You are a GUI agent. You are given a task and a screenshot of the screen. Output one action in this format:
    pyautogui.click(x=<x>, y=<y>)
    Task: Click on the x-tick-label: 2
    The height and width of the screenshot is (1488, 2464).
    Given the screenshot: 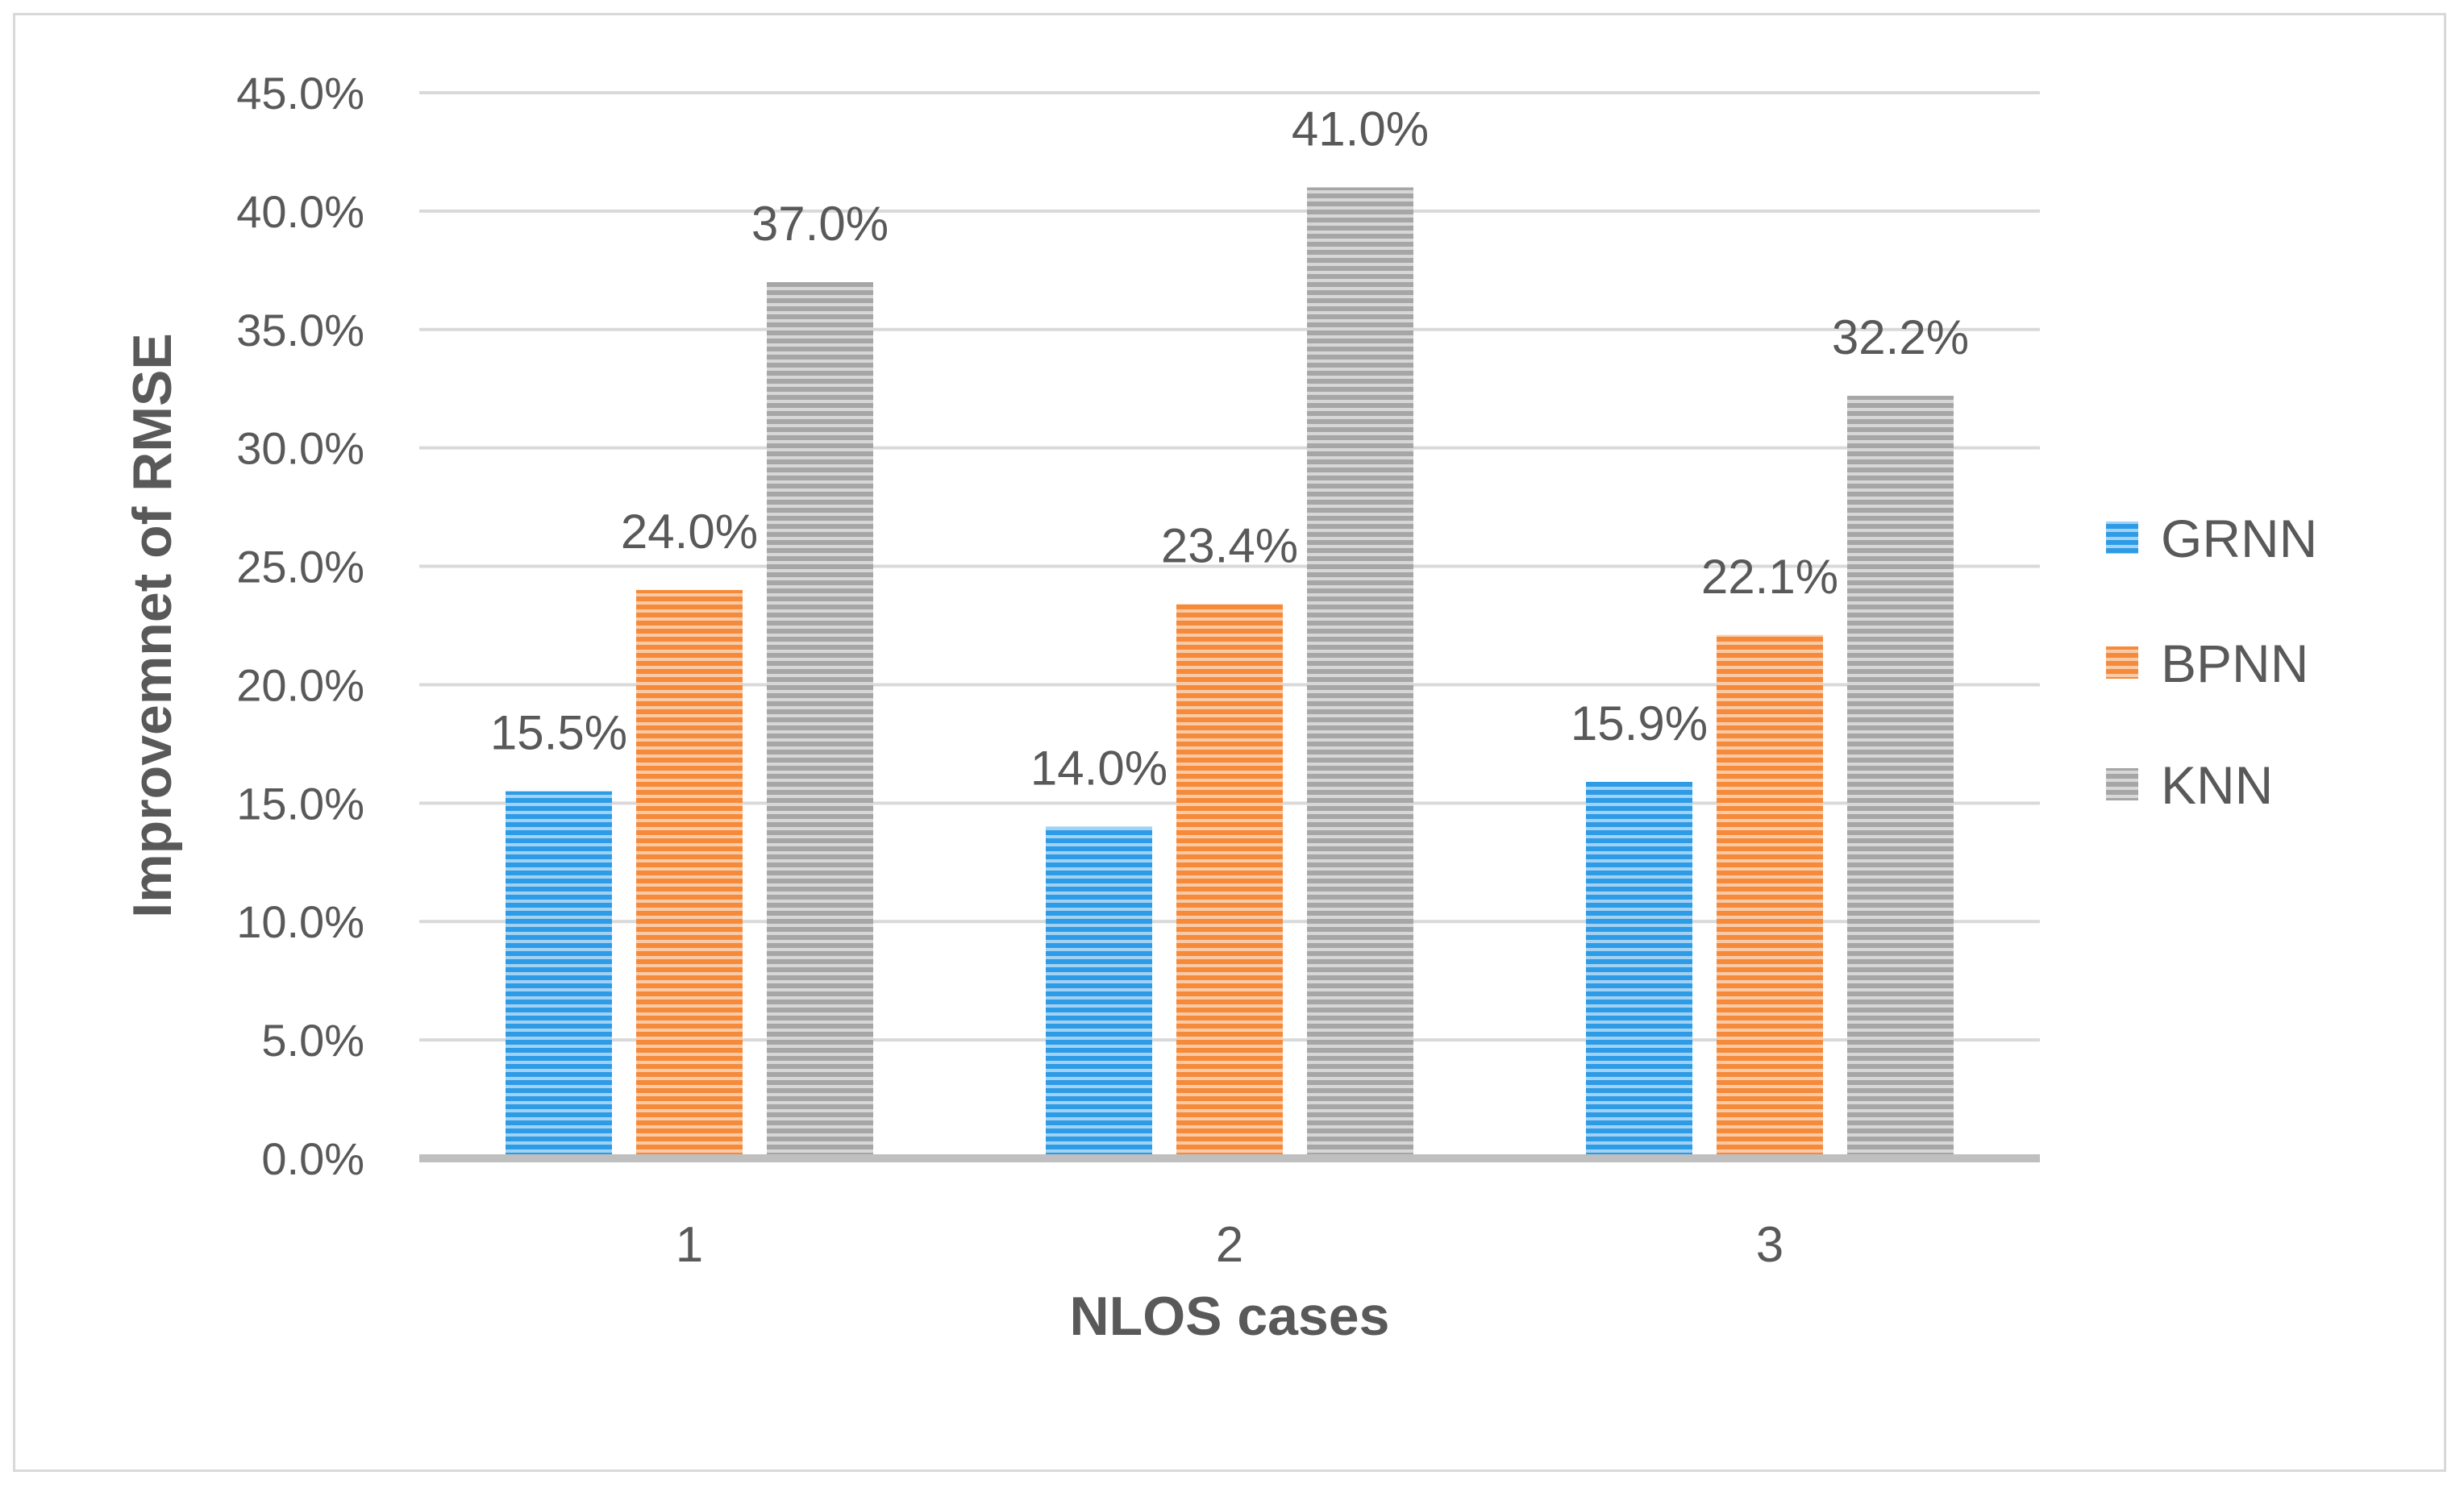 What is the action you would take?
    pyautogui.click(x=1229, y=1245)
    